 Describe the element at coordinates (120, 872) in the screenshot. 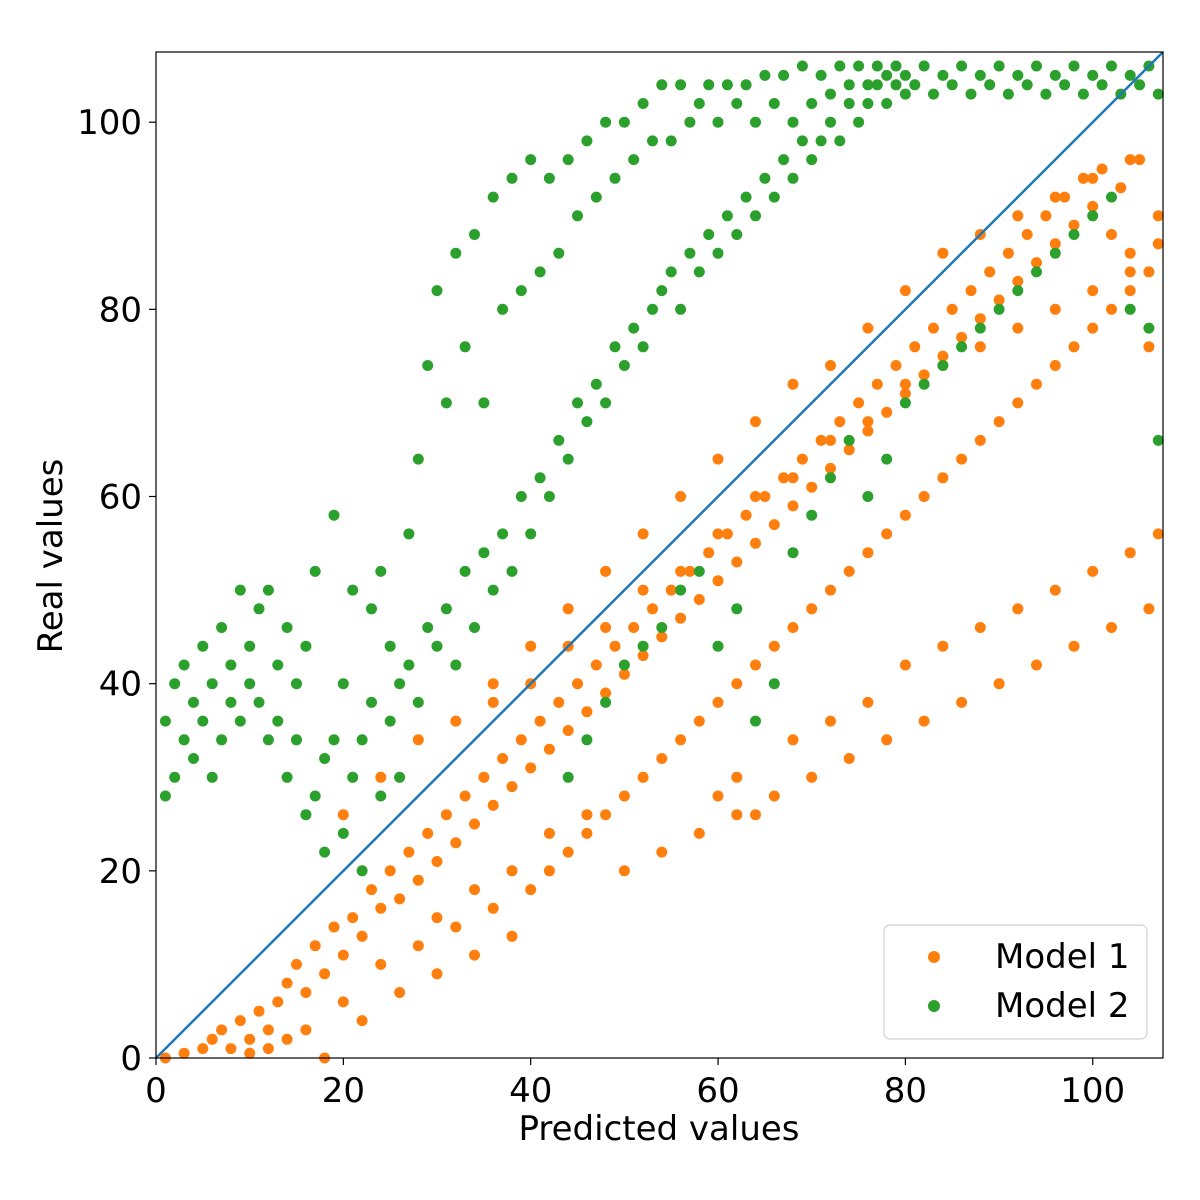

I see `y-tick-label: 20` at that location.